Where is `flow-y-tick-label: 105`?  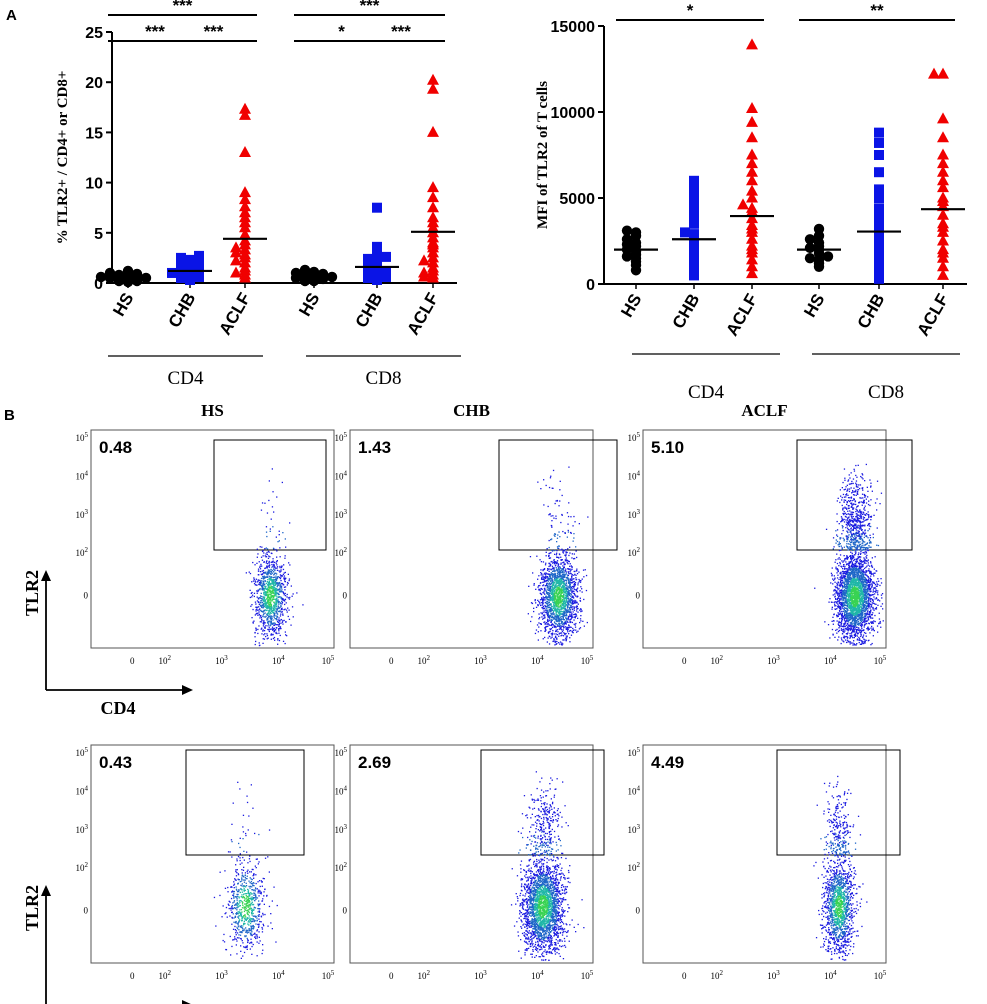
flow-y-tick-label: 105 is located at coordinates (341, 437).